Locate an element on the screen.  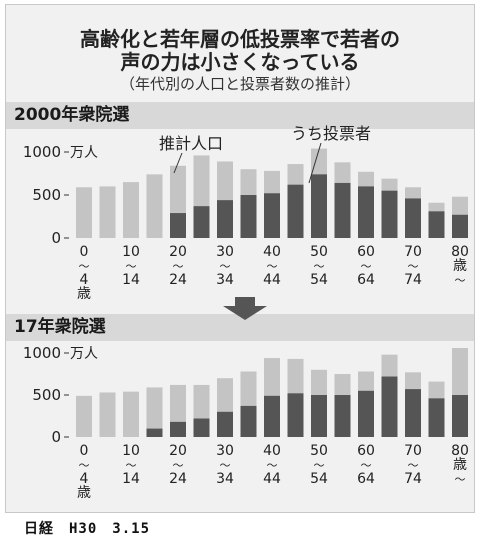
panel-title-2000: 2000年衆院選 is located at coordinates (72, 115).